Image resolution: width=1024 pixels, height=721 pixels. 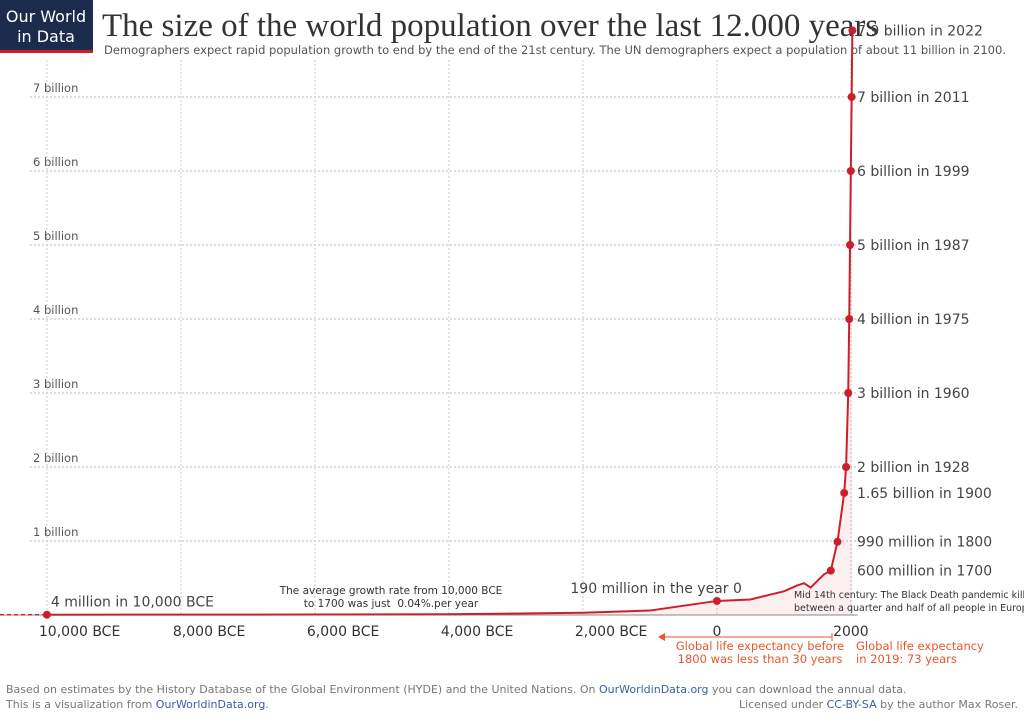 What do you see at coordinates (55, 532) in the screenshot?
I see `y-tick-label: 1 billion` at bounding box center [55, 532].